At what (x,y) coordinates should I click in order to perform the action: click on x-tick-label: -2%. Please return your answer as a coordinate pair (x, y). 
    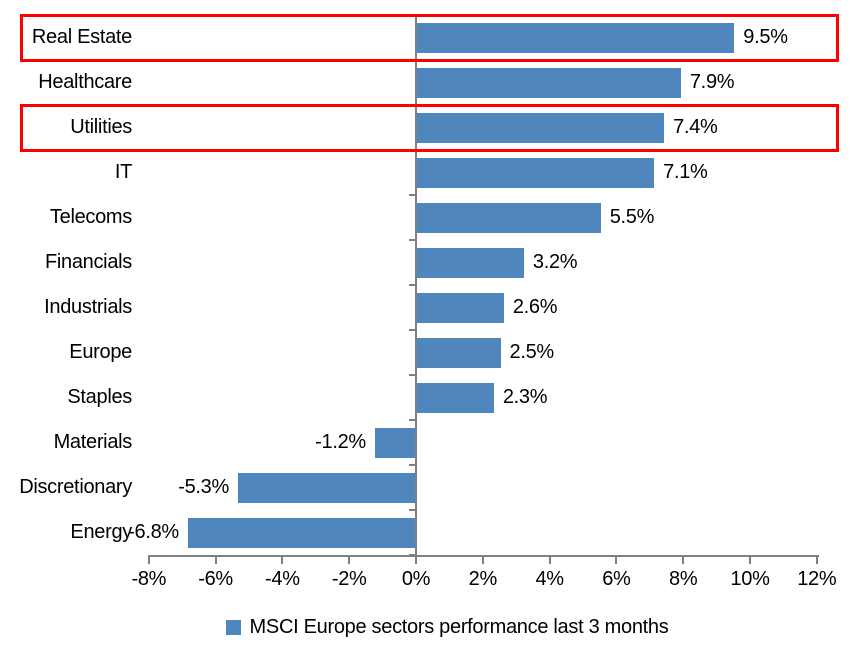
    Looking at the image, I should click on (349, 579).